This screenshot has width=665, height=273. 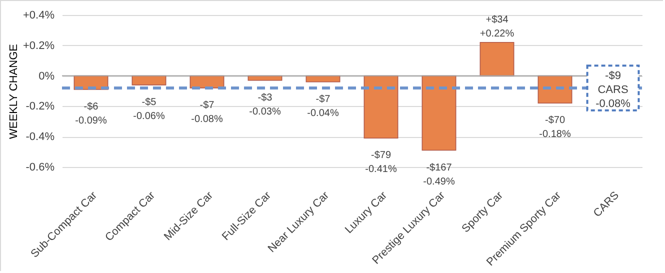 What do you see at coordinates (265, 105) in the screenshot?
I see `data-label: -$3 -0.03%` at bounding box center [265, 105].